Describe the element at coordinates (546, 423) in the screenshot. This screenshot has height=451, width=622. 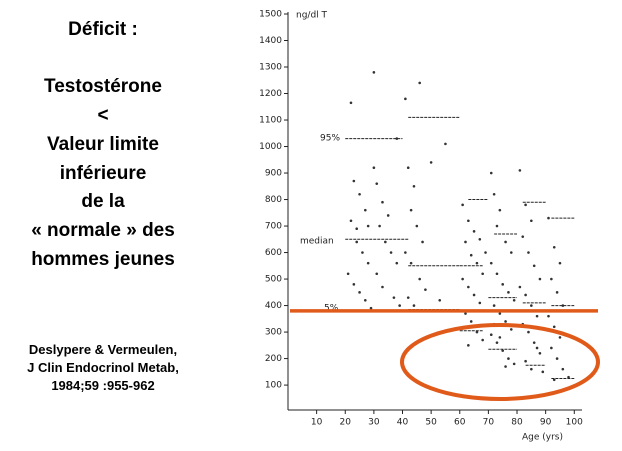
I see `x-tick-label: 90` at that location.